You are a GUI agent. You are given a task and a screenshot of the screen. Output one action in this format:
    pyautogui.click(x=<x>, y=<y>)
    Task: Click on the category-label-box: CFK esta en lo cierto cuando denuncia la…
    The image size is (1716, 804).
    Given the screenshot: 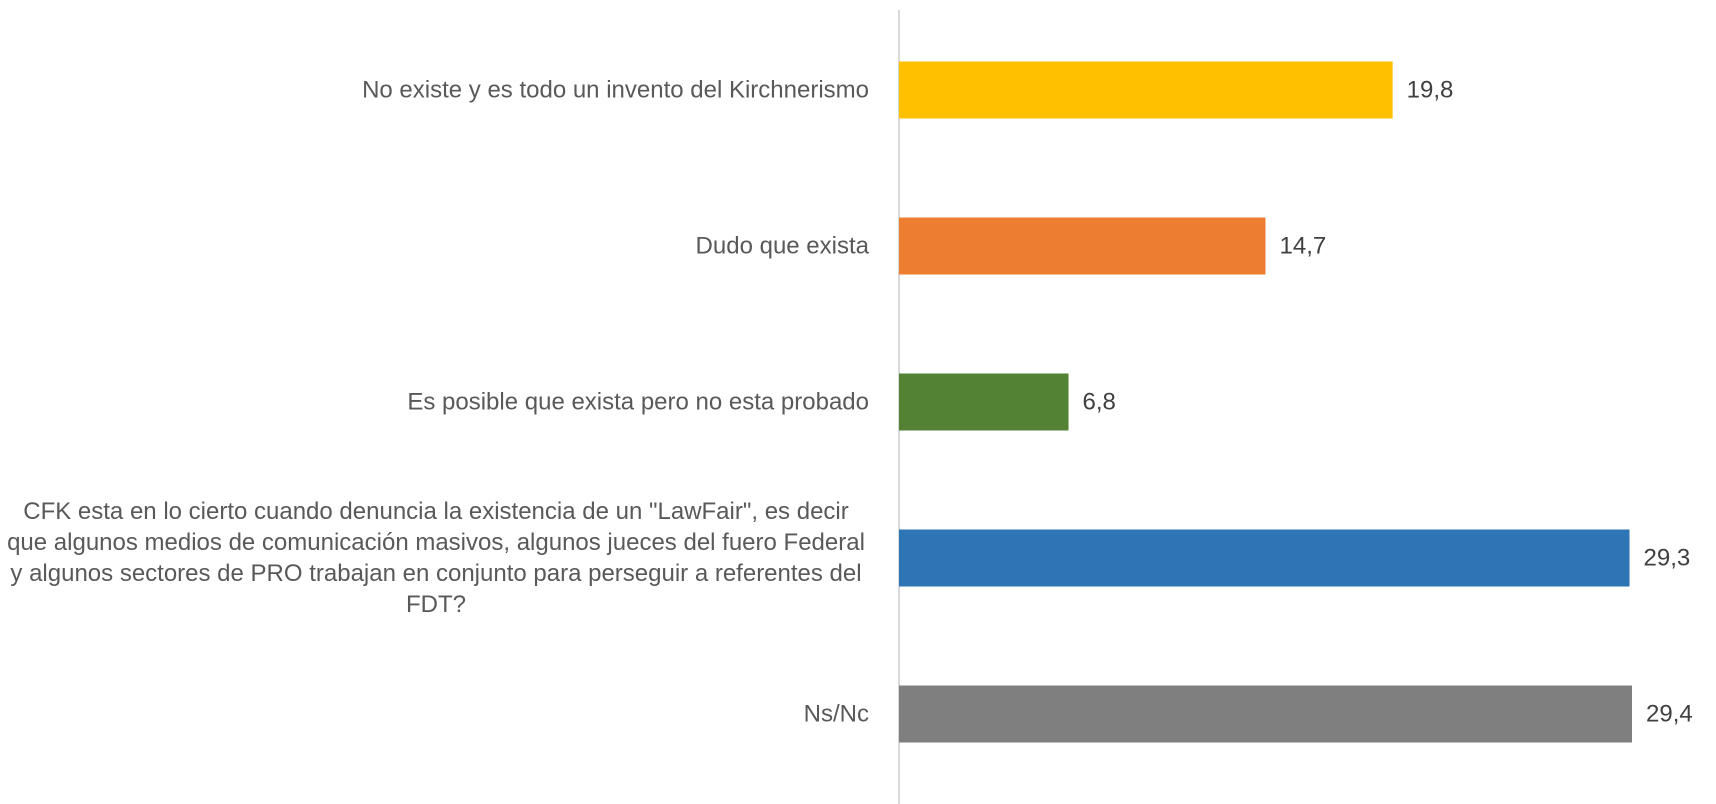 What is the action you would take?
    pyautogui.click(x=436, y=558)
    